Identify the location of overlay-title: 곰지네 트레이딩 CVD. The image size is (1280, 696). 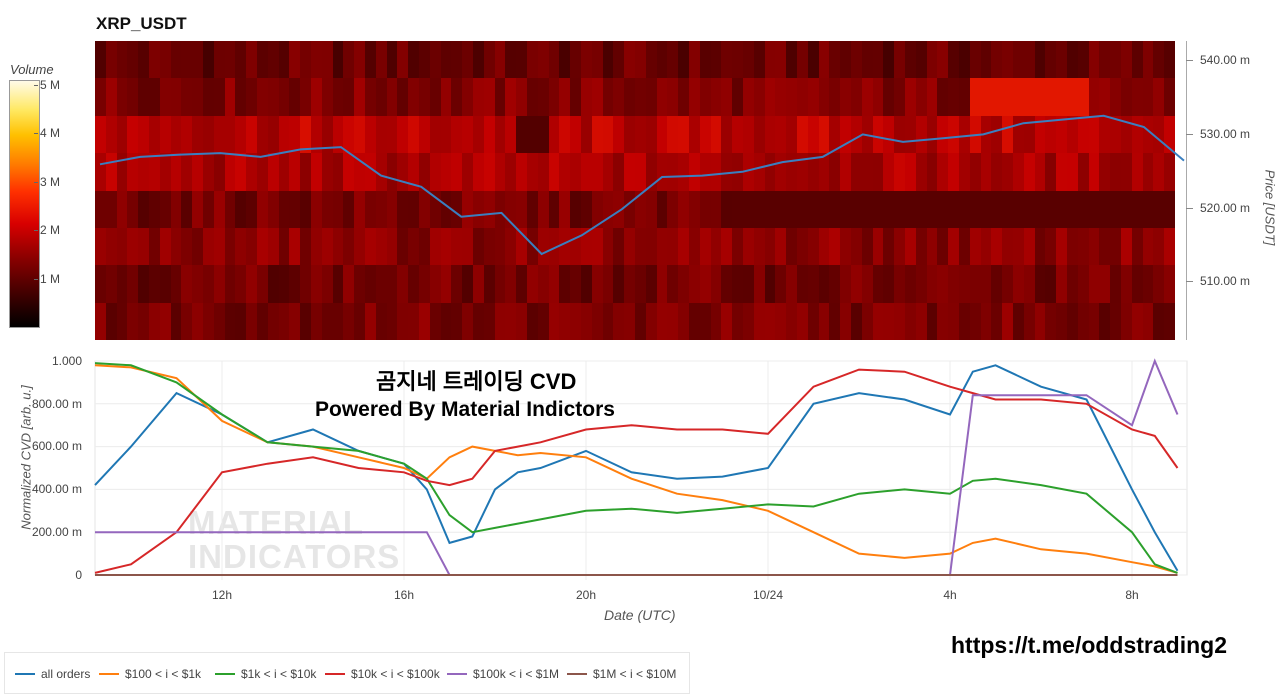
(476, 381).